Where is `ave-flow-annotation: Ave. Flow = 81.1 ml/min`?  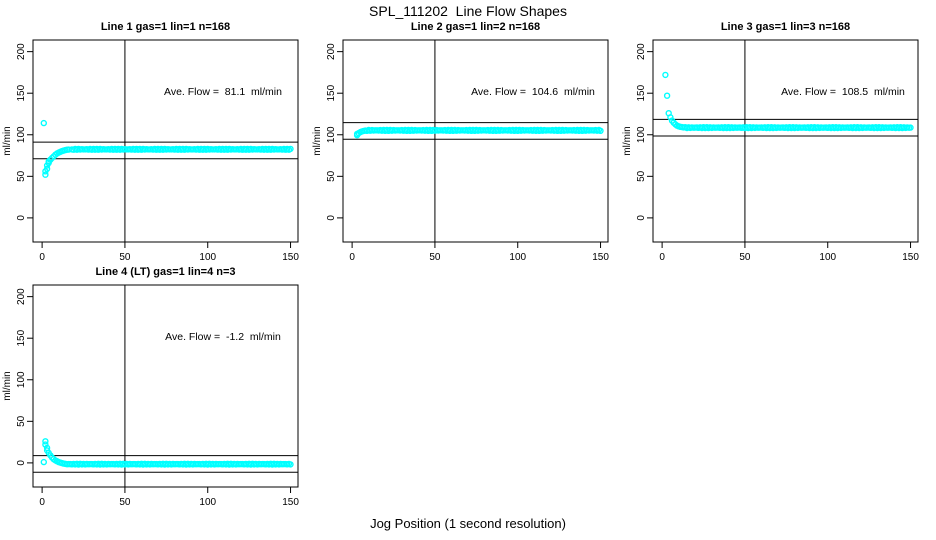
ave-flow-annotation: Ave. Flow = 81.1 ml/min is located at coordinates (223, 92).